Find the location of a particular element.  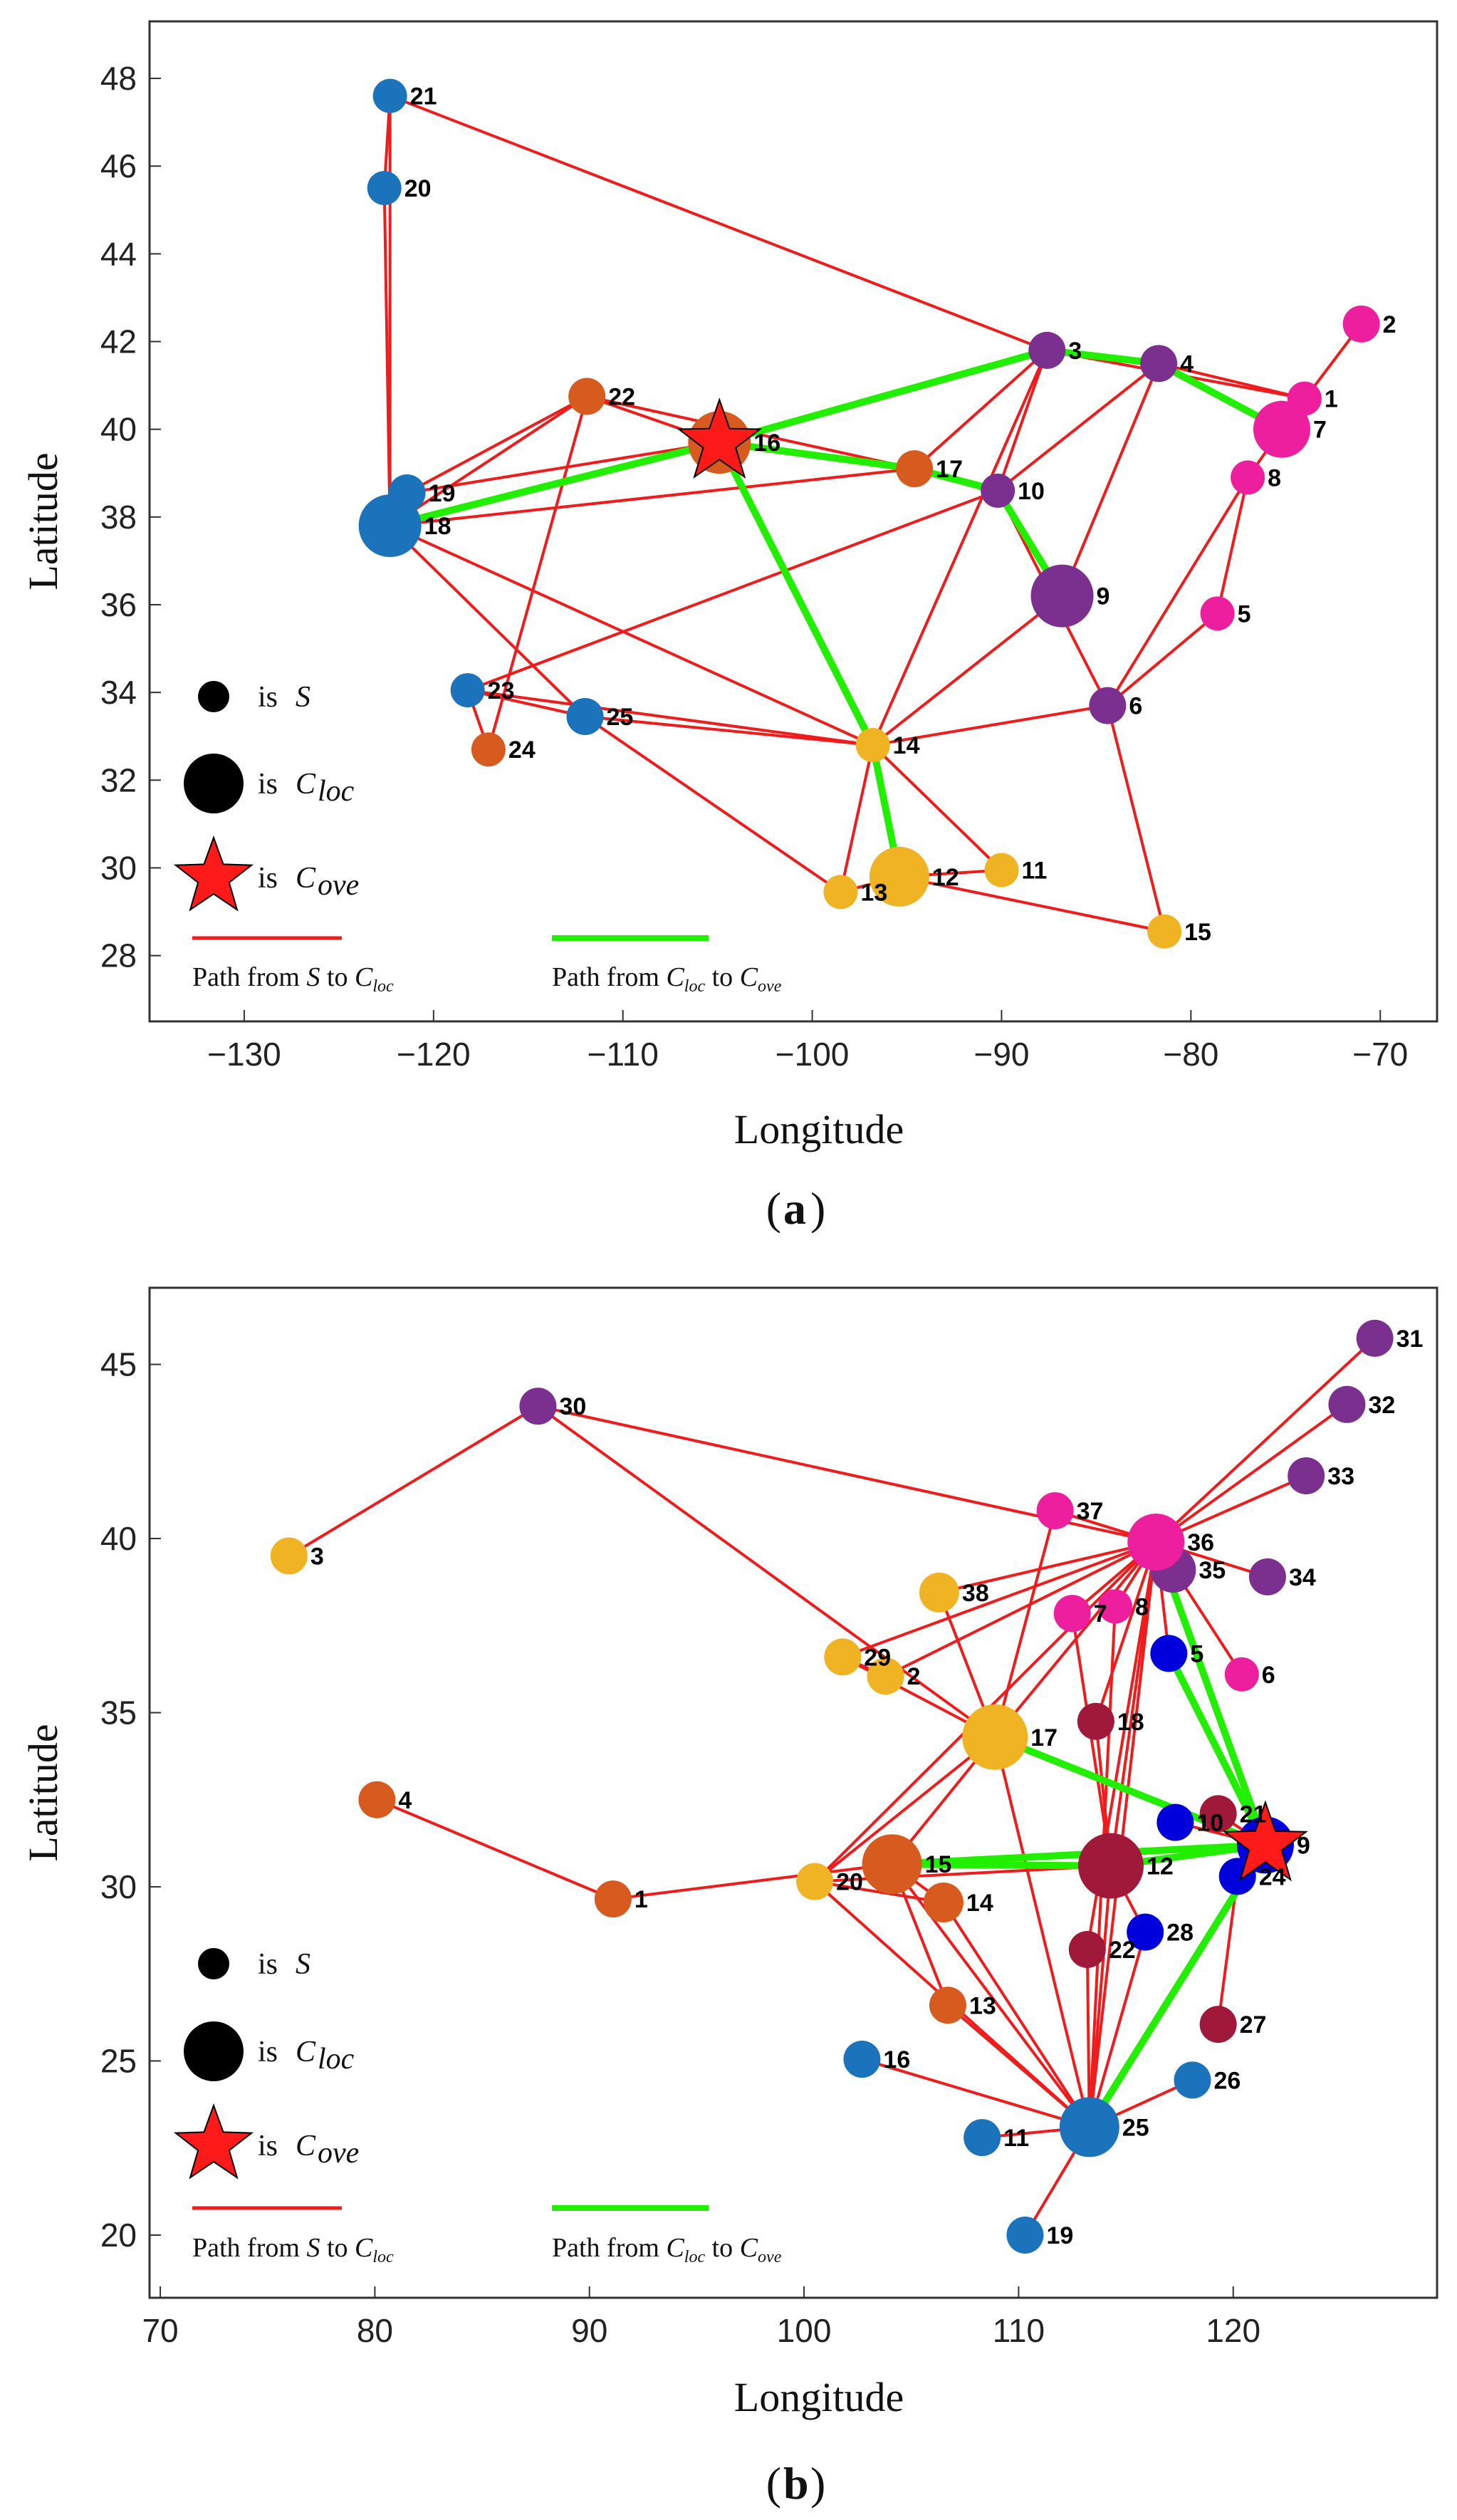

panel-b-paren-open: ( is located at coordinates (774, 2483).